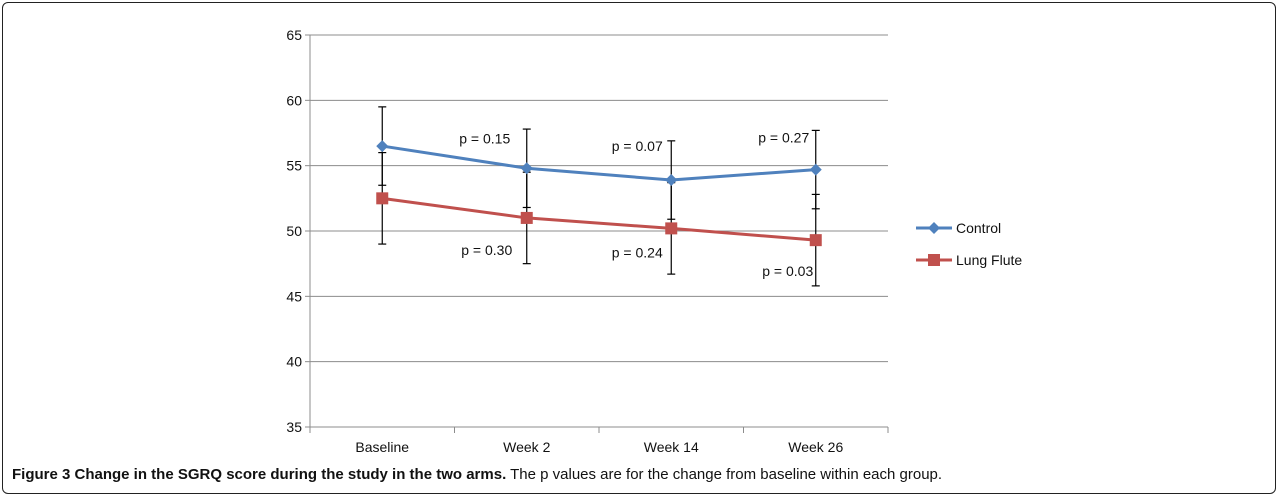 The height and width of the screenshot is (498, 1280). I want to click on y-tick-label: 35, so click(294, 427).